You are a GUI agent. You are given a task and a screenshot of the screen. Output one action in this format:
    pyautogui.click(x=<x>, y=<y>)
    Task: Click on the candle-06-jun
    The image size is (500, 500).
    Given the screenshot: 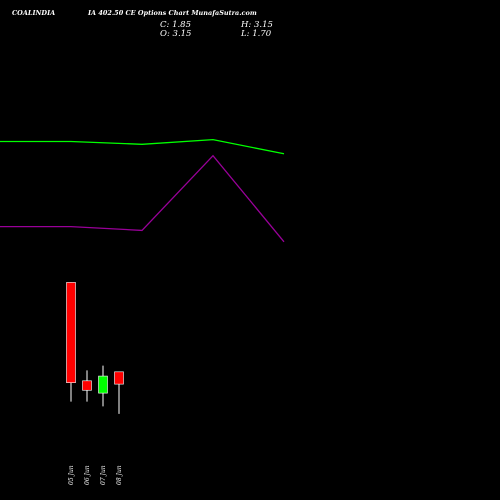 What is the action you would take?
    pyautogui.click(x=87, y=386)
    